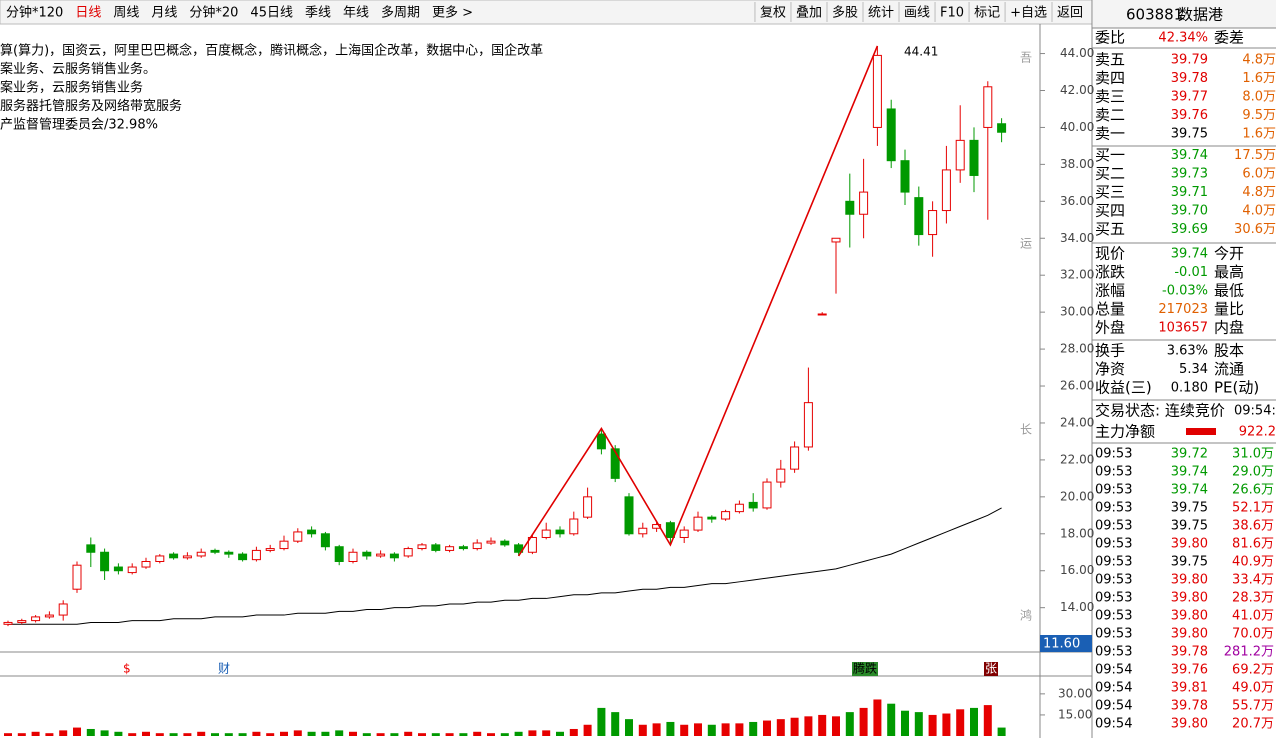 This screenshot has width=1276, height=738. I want to click on book-volume: 4.8万, so click(1259, 192).